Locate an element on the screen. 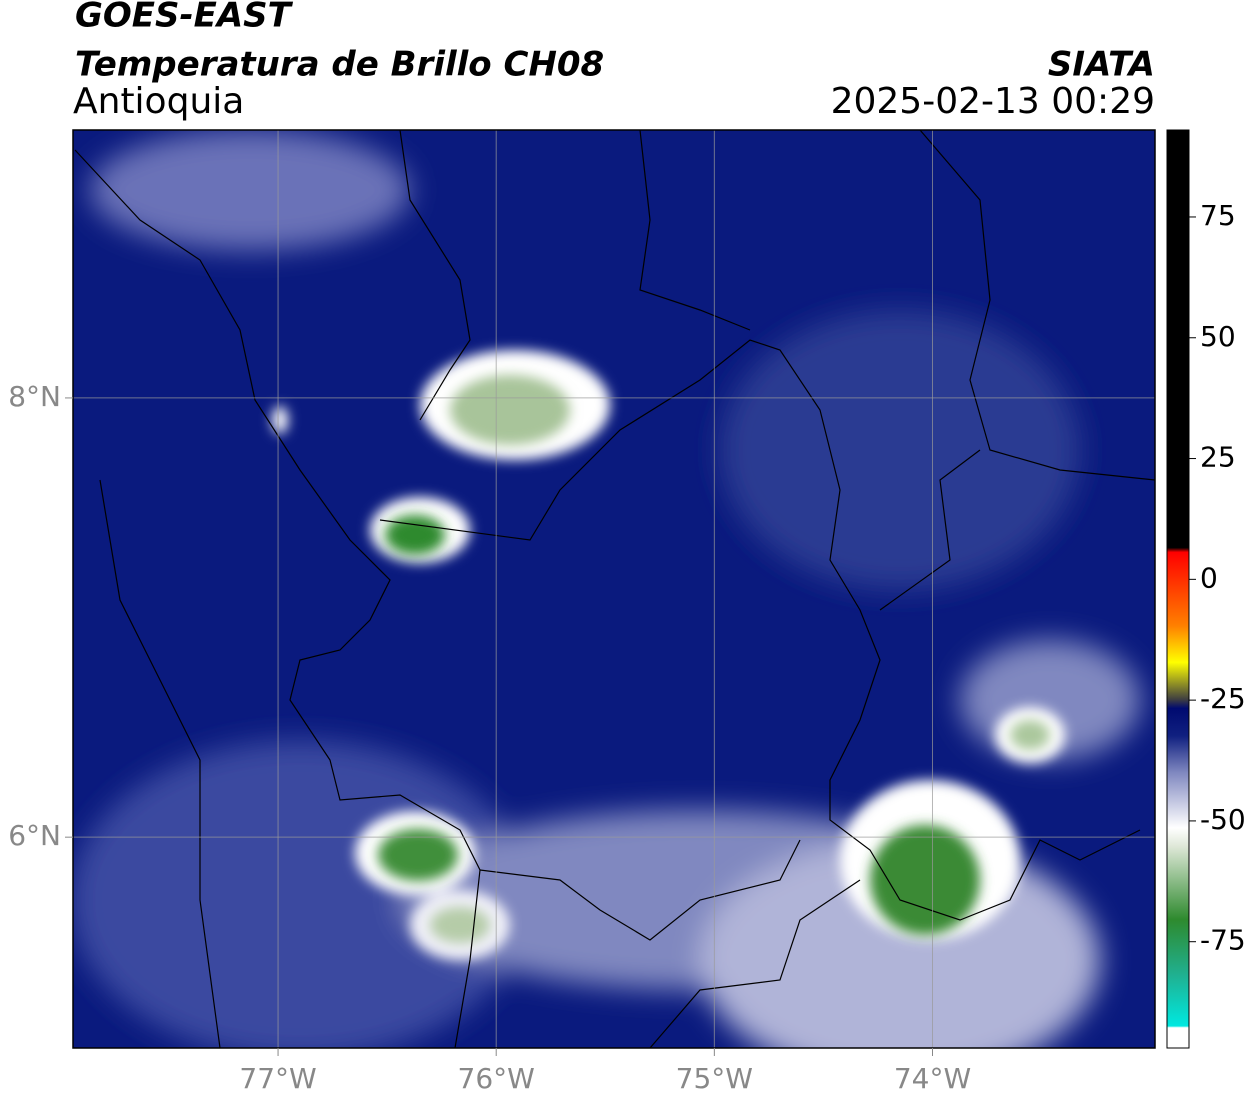 The width and height of the screenshot is (1252, 1099). colorbar-tick-label: 75 is located at coordinates (1218, 215).